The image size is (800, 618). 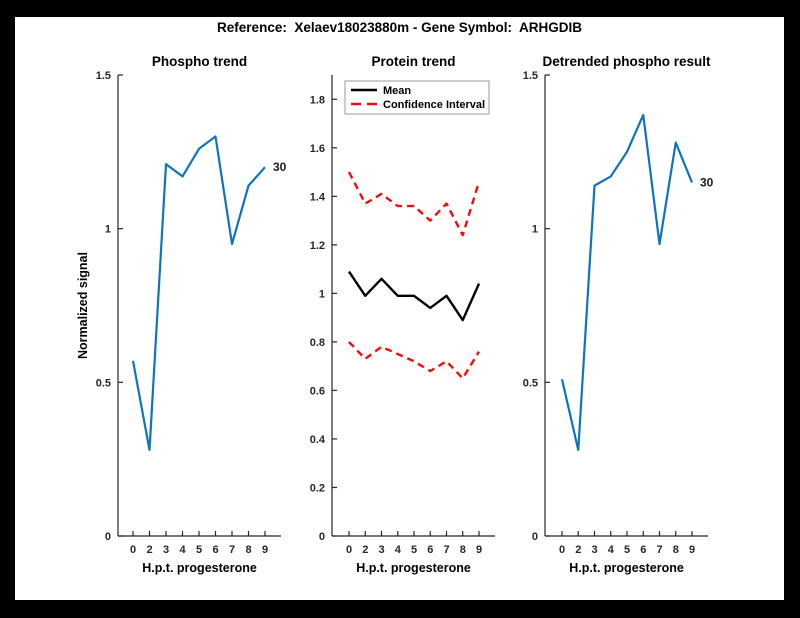 What do you see at coordinates (83, 305) in the screenshot?
I see `y-axis-label: Normalized signal` at bounding box center [83, 305].